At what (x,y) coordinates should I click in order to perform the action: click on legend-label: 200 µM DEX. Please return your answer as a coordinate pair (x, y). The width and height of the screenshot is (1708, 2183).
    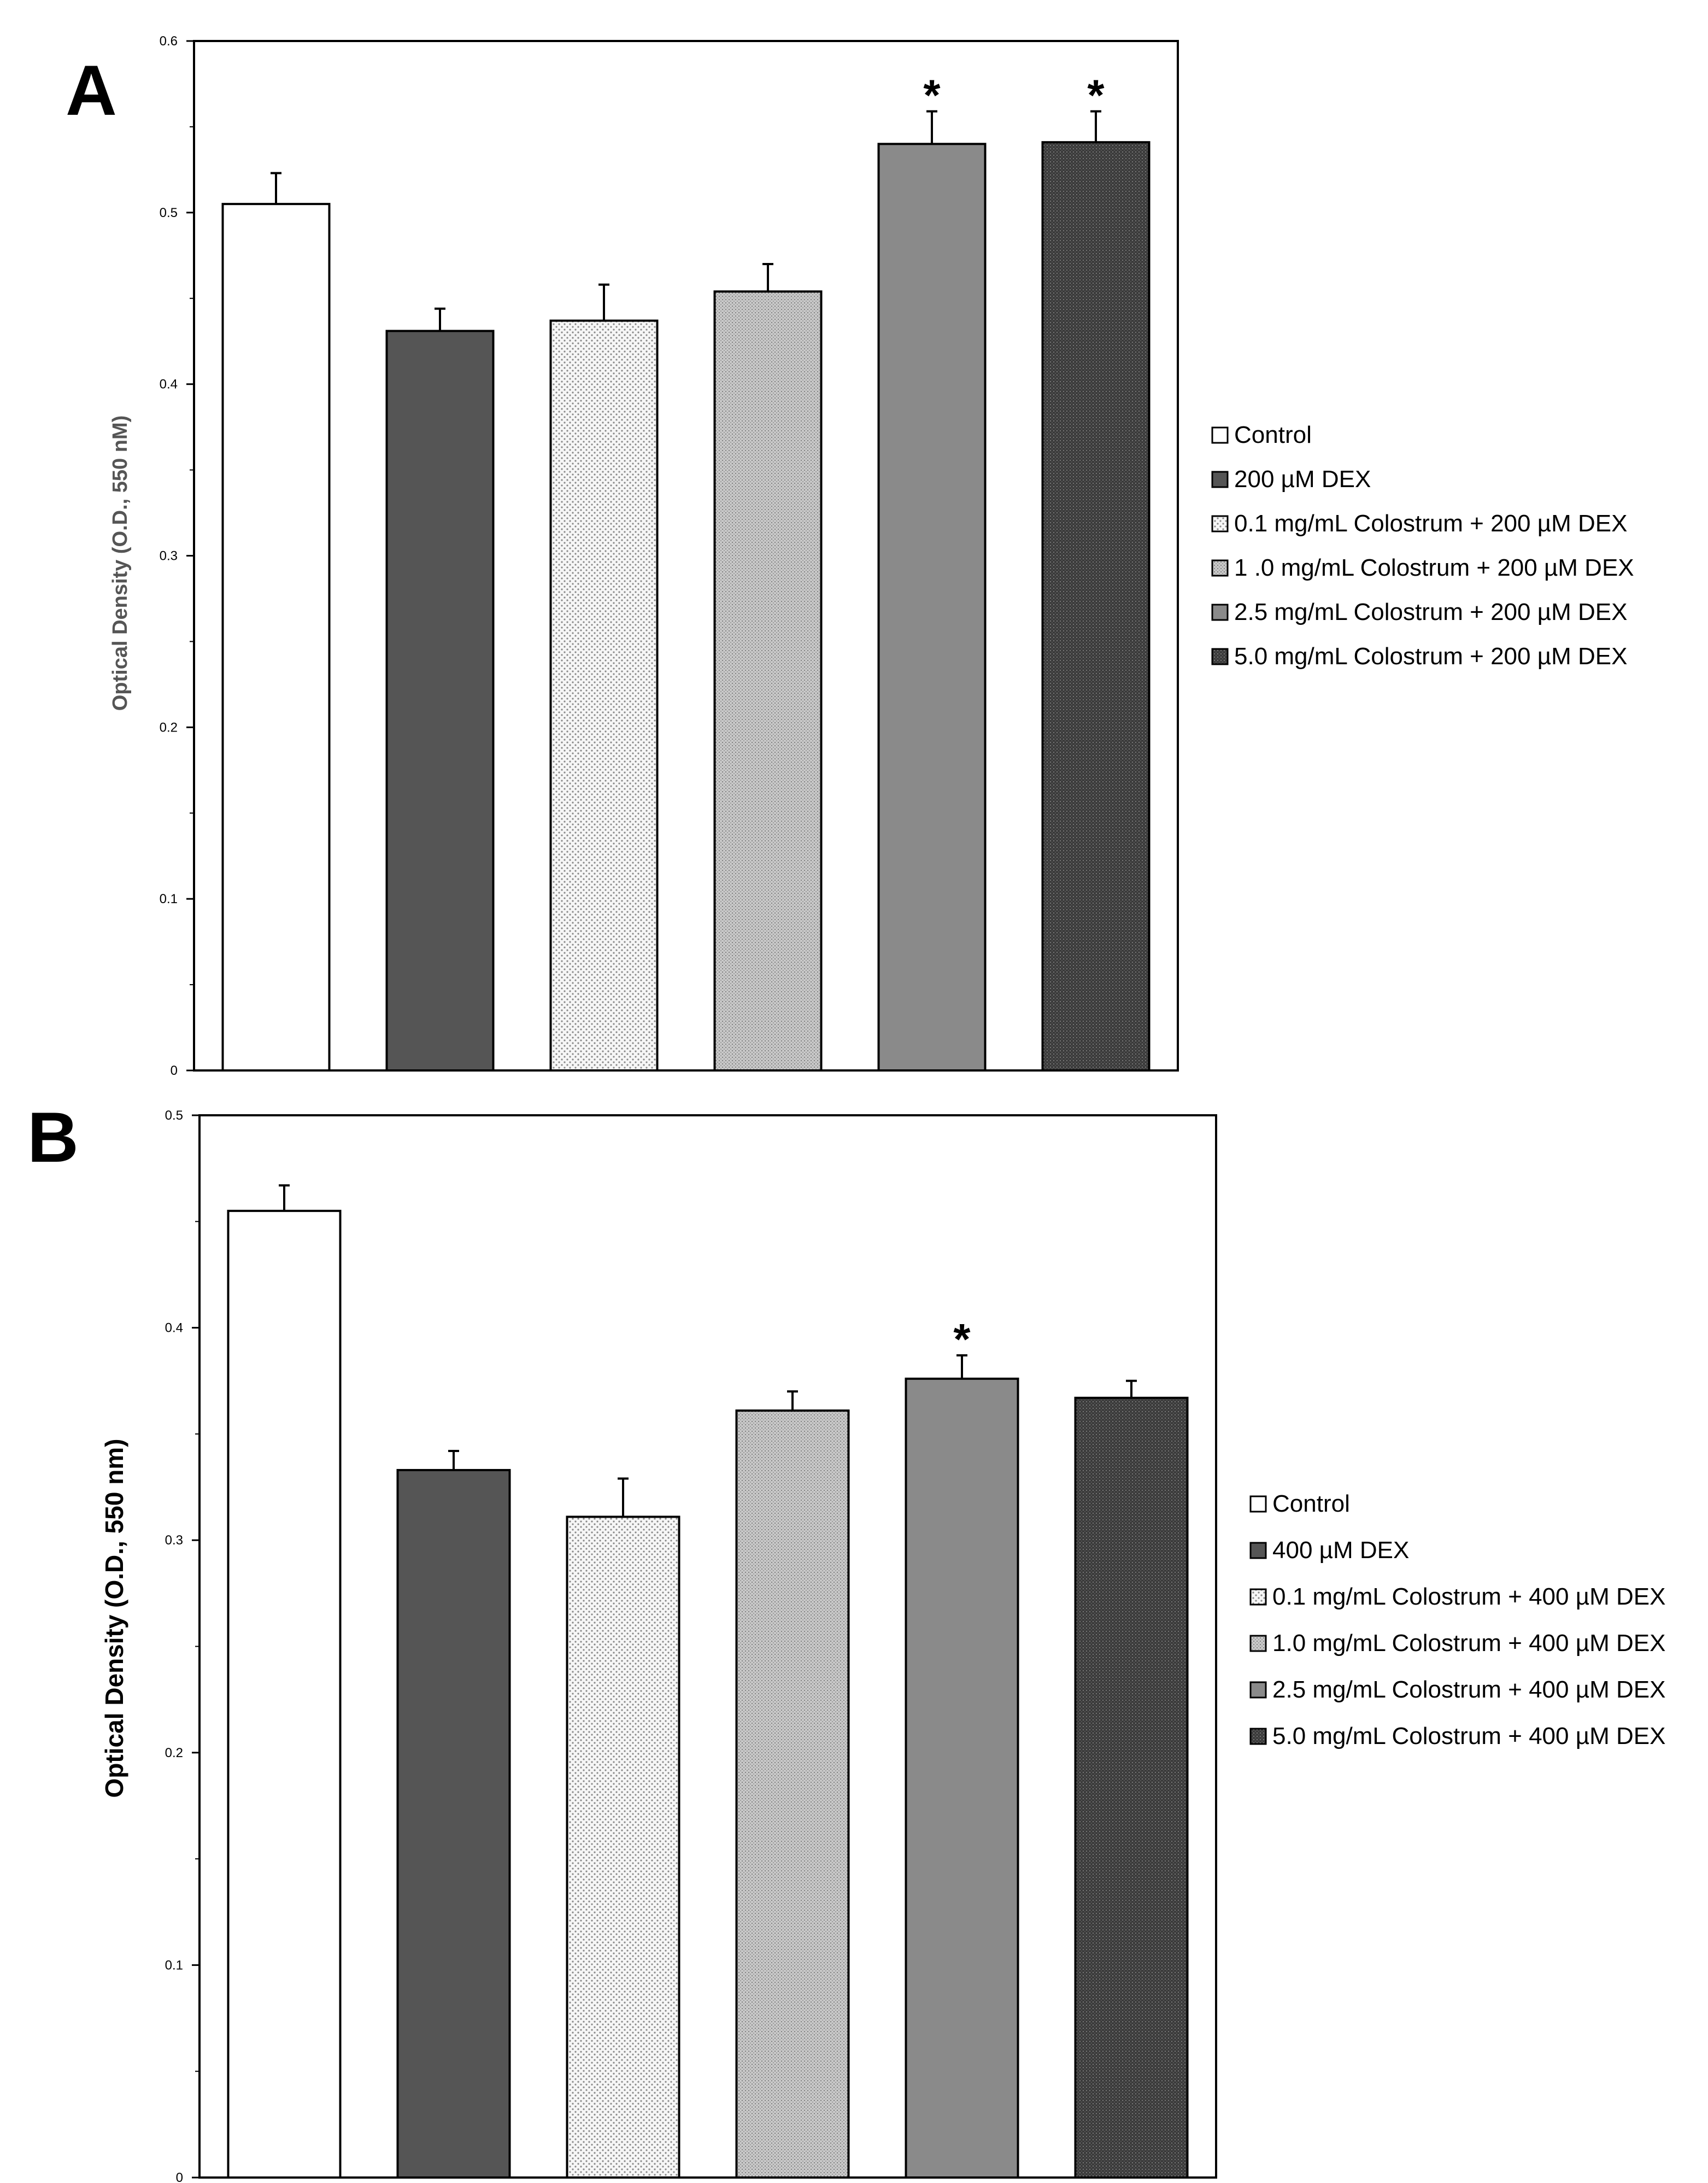
    Looking at the image, I should click on (1302, 480).